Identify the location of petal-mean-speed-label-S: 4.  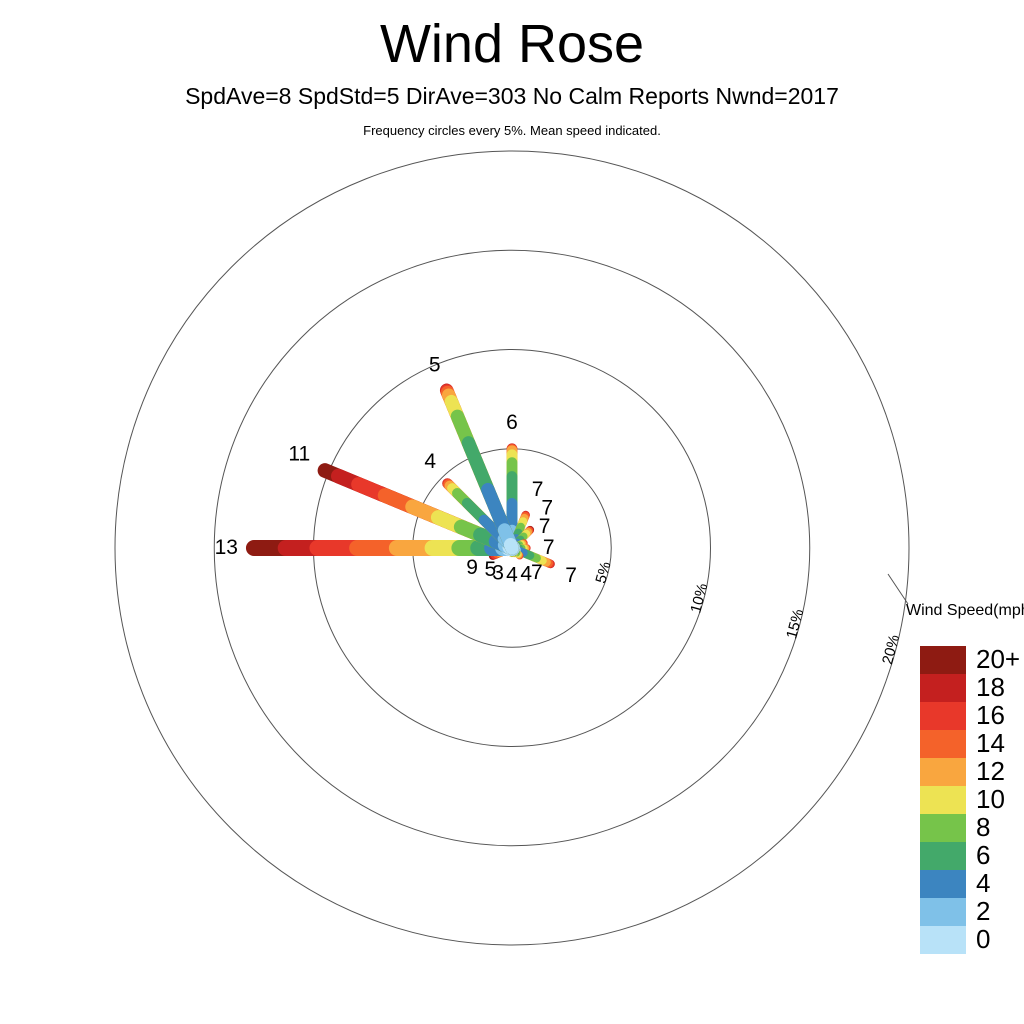
(512, 575).